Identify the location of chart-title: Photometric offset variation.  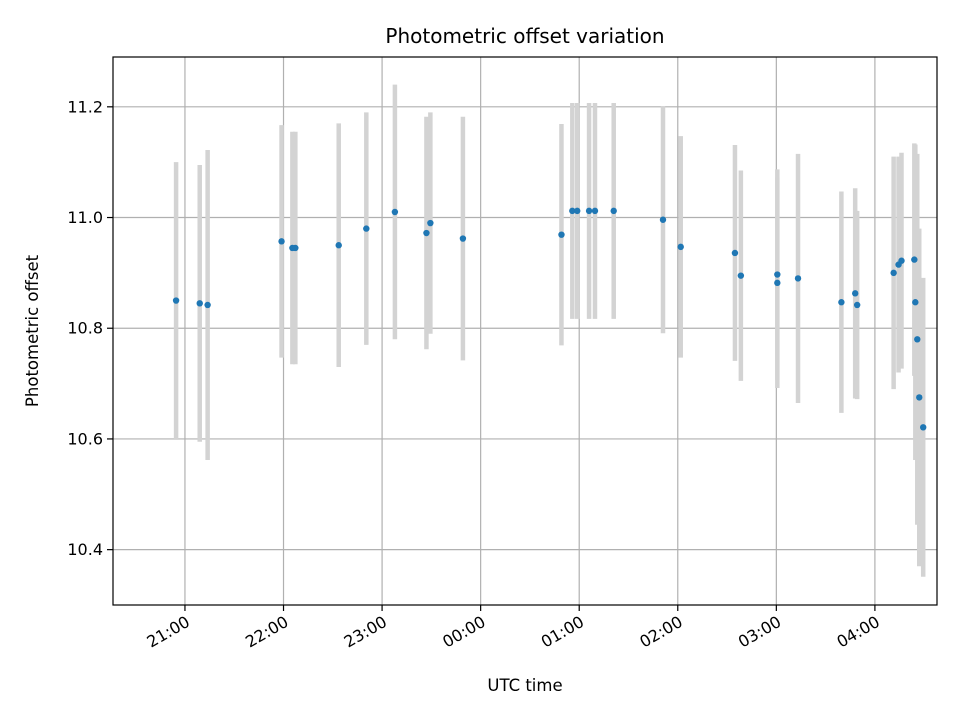
(524, 36).